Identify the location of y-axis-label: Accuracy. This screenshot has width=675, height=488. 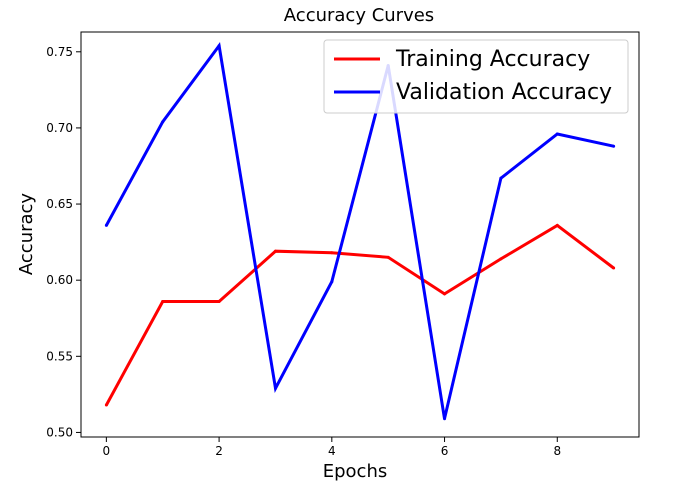
(26, 234).